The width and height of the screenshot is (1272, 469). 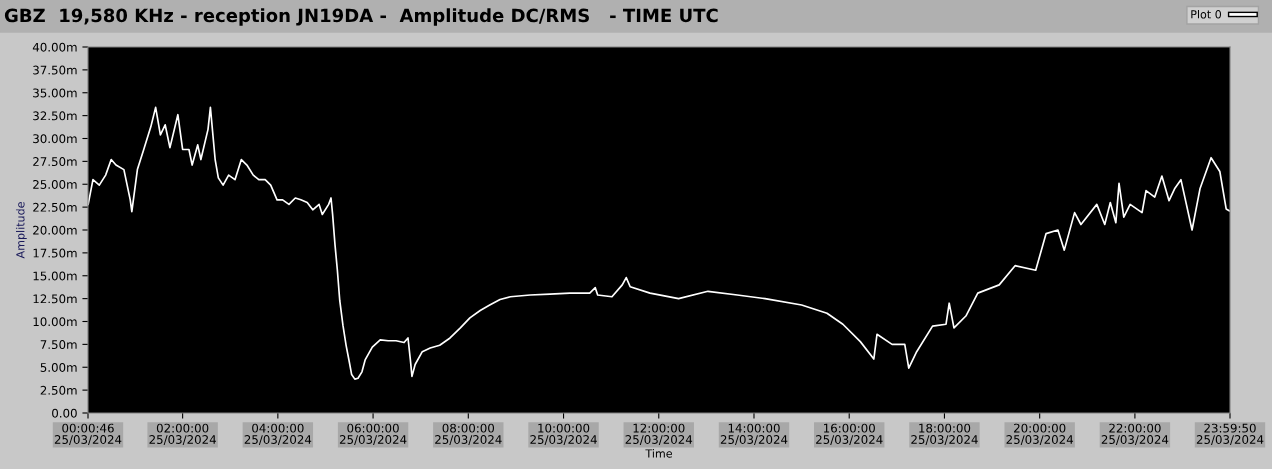 I want to click on x-tick-label: 06:00:00 25/03/2024, so click(x=373, y=434).